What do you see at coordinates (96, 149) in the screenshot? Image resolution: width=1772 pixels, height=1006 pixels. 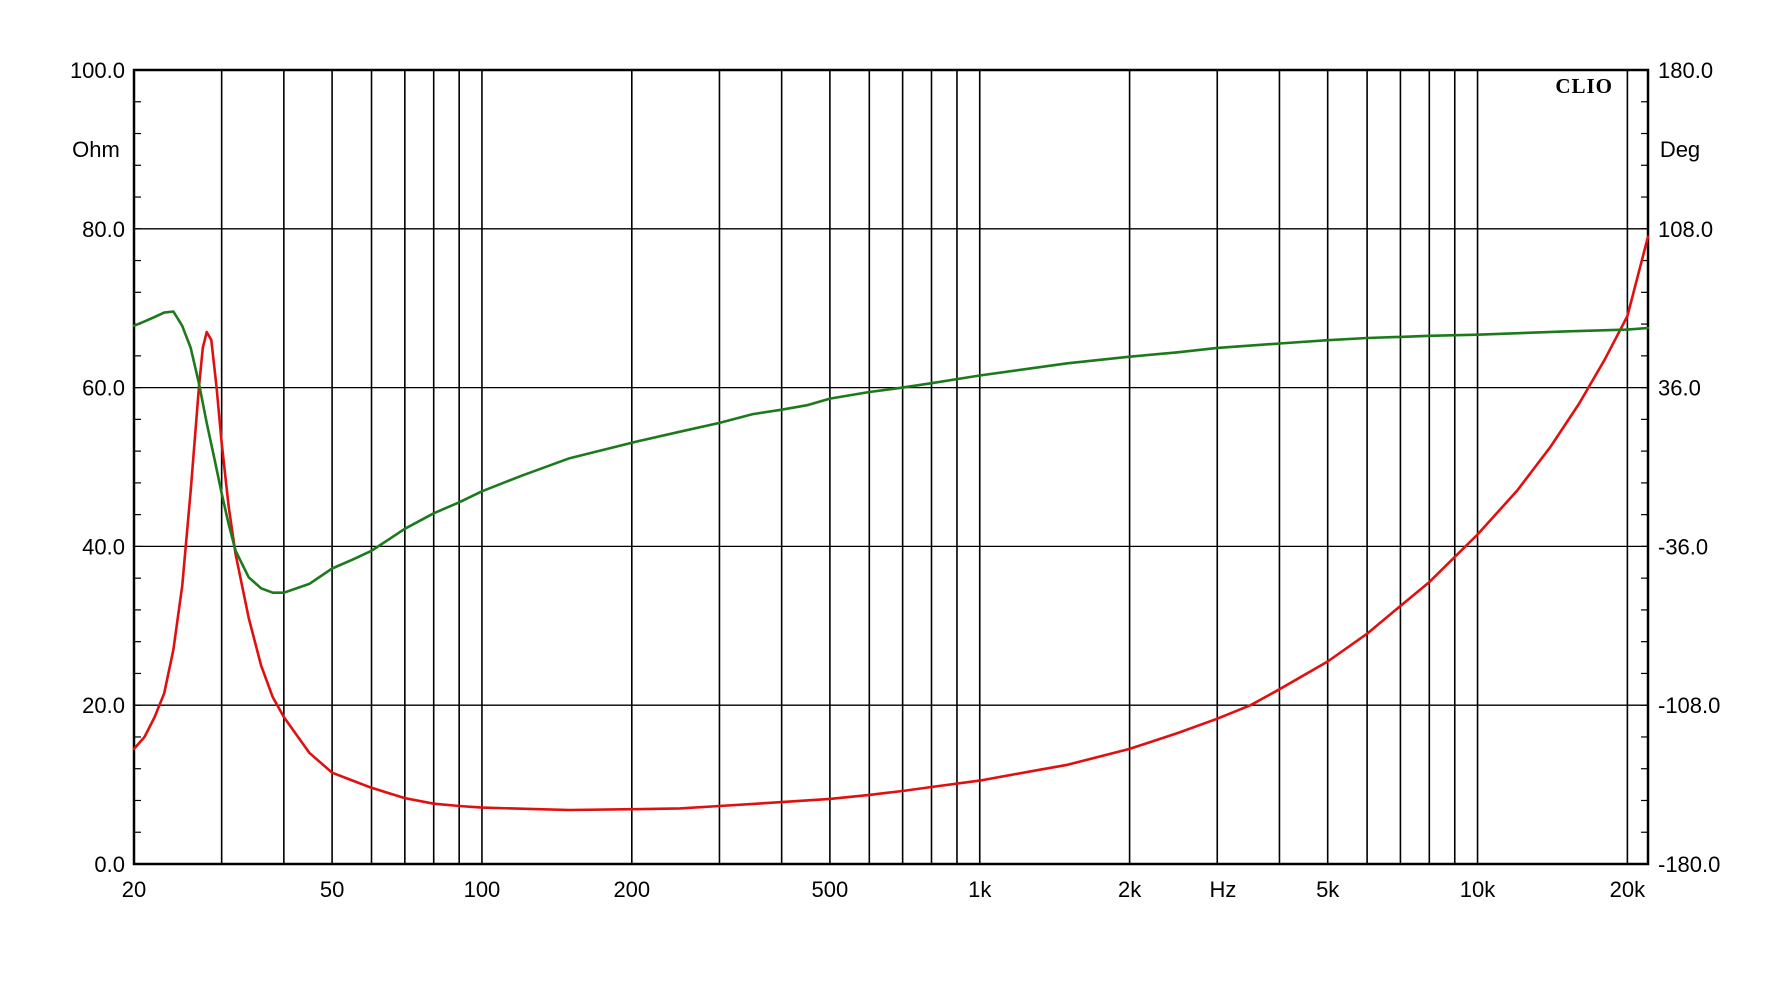 I see `left-unit-label: Ohm` at bounding box center [96, 149].